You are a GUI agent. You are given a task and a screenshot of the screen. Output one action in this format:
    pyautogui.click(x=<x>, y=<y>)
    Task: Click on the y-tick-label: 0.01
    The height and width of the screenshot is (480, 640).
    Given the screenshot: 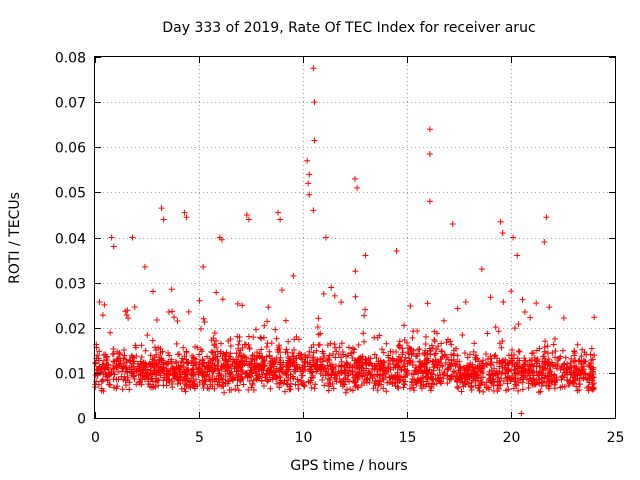 What is the action you would take?
    pyautogui.click(x=70, y=375)
    